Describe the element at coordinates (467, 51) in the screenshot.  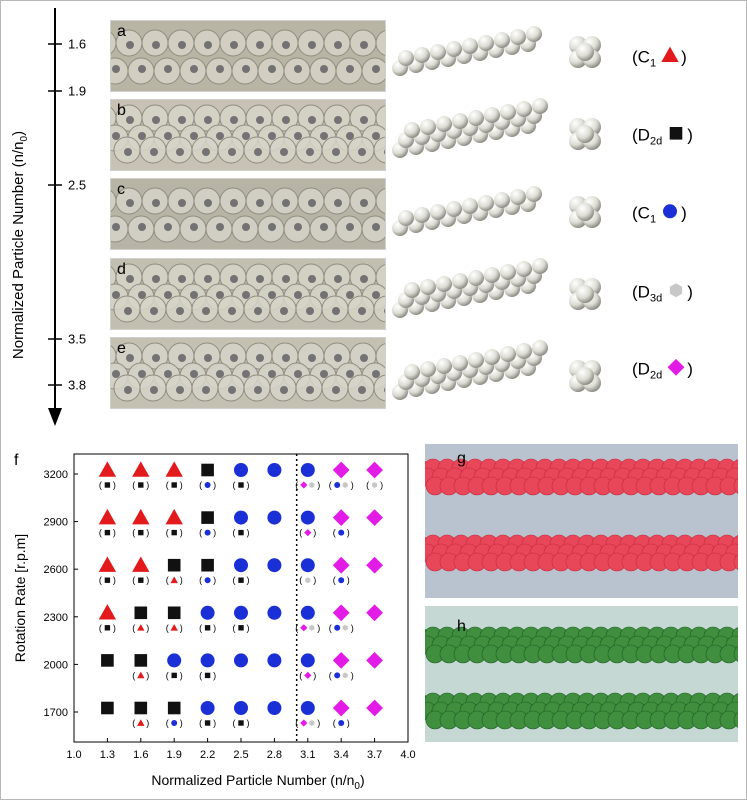
I see `chain-model-a` at that location.